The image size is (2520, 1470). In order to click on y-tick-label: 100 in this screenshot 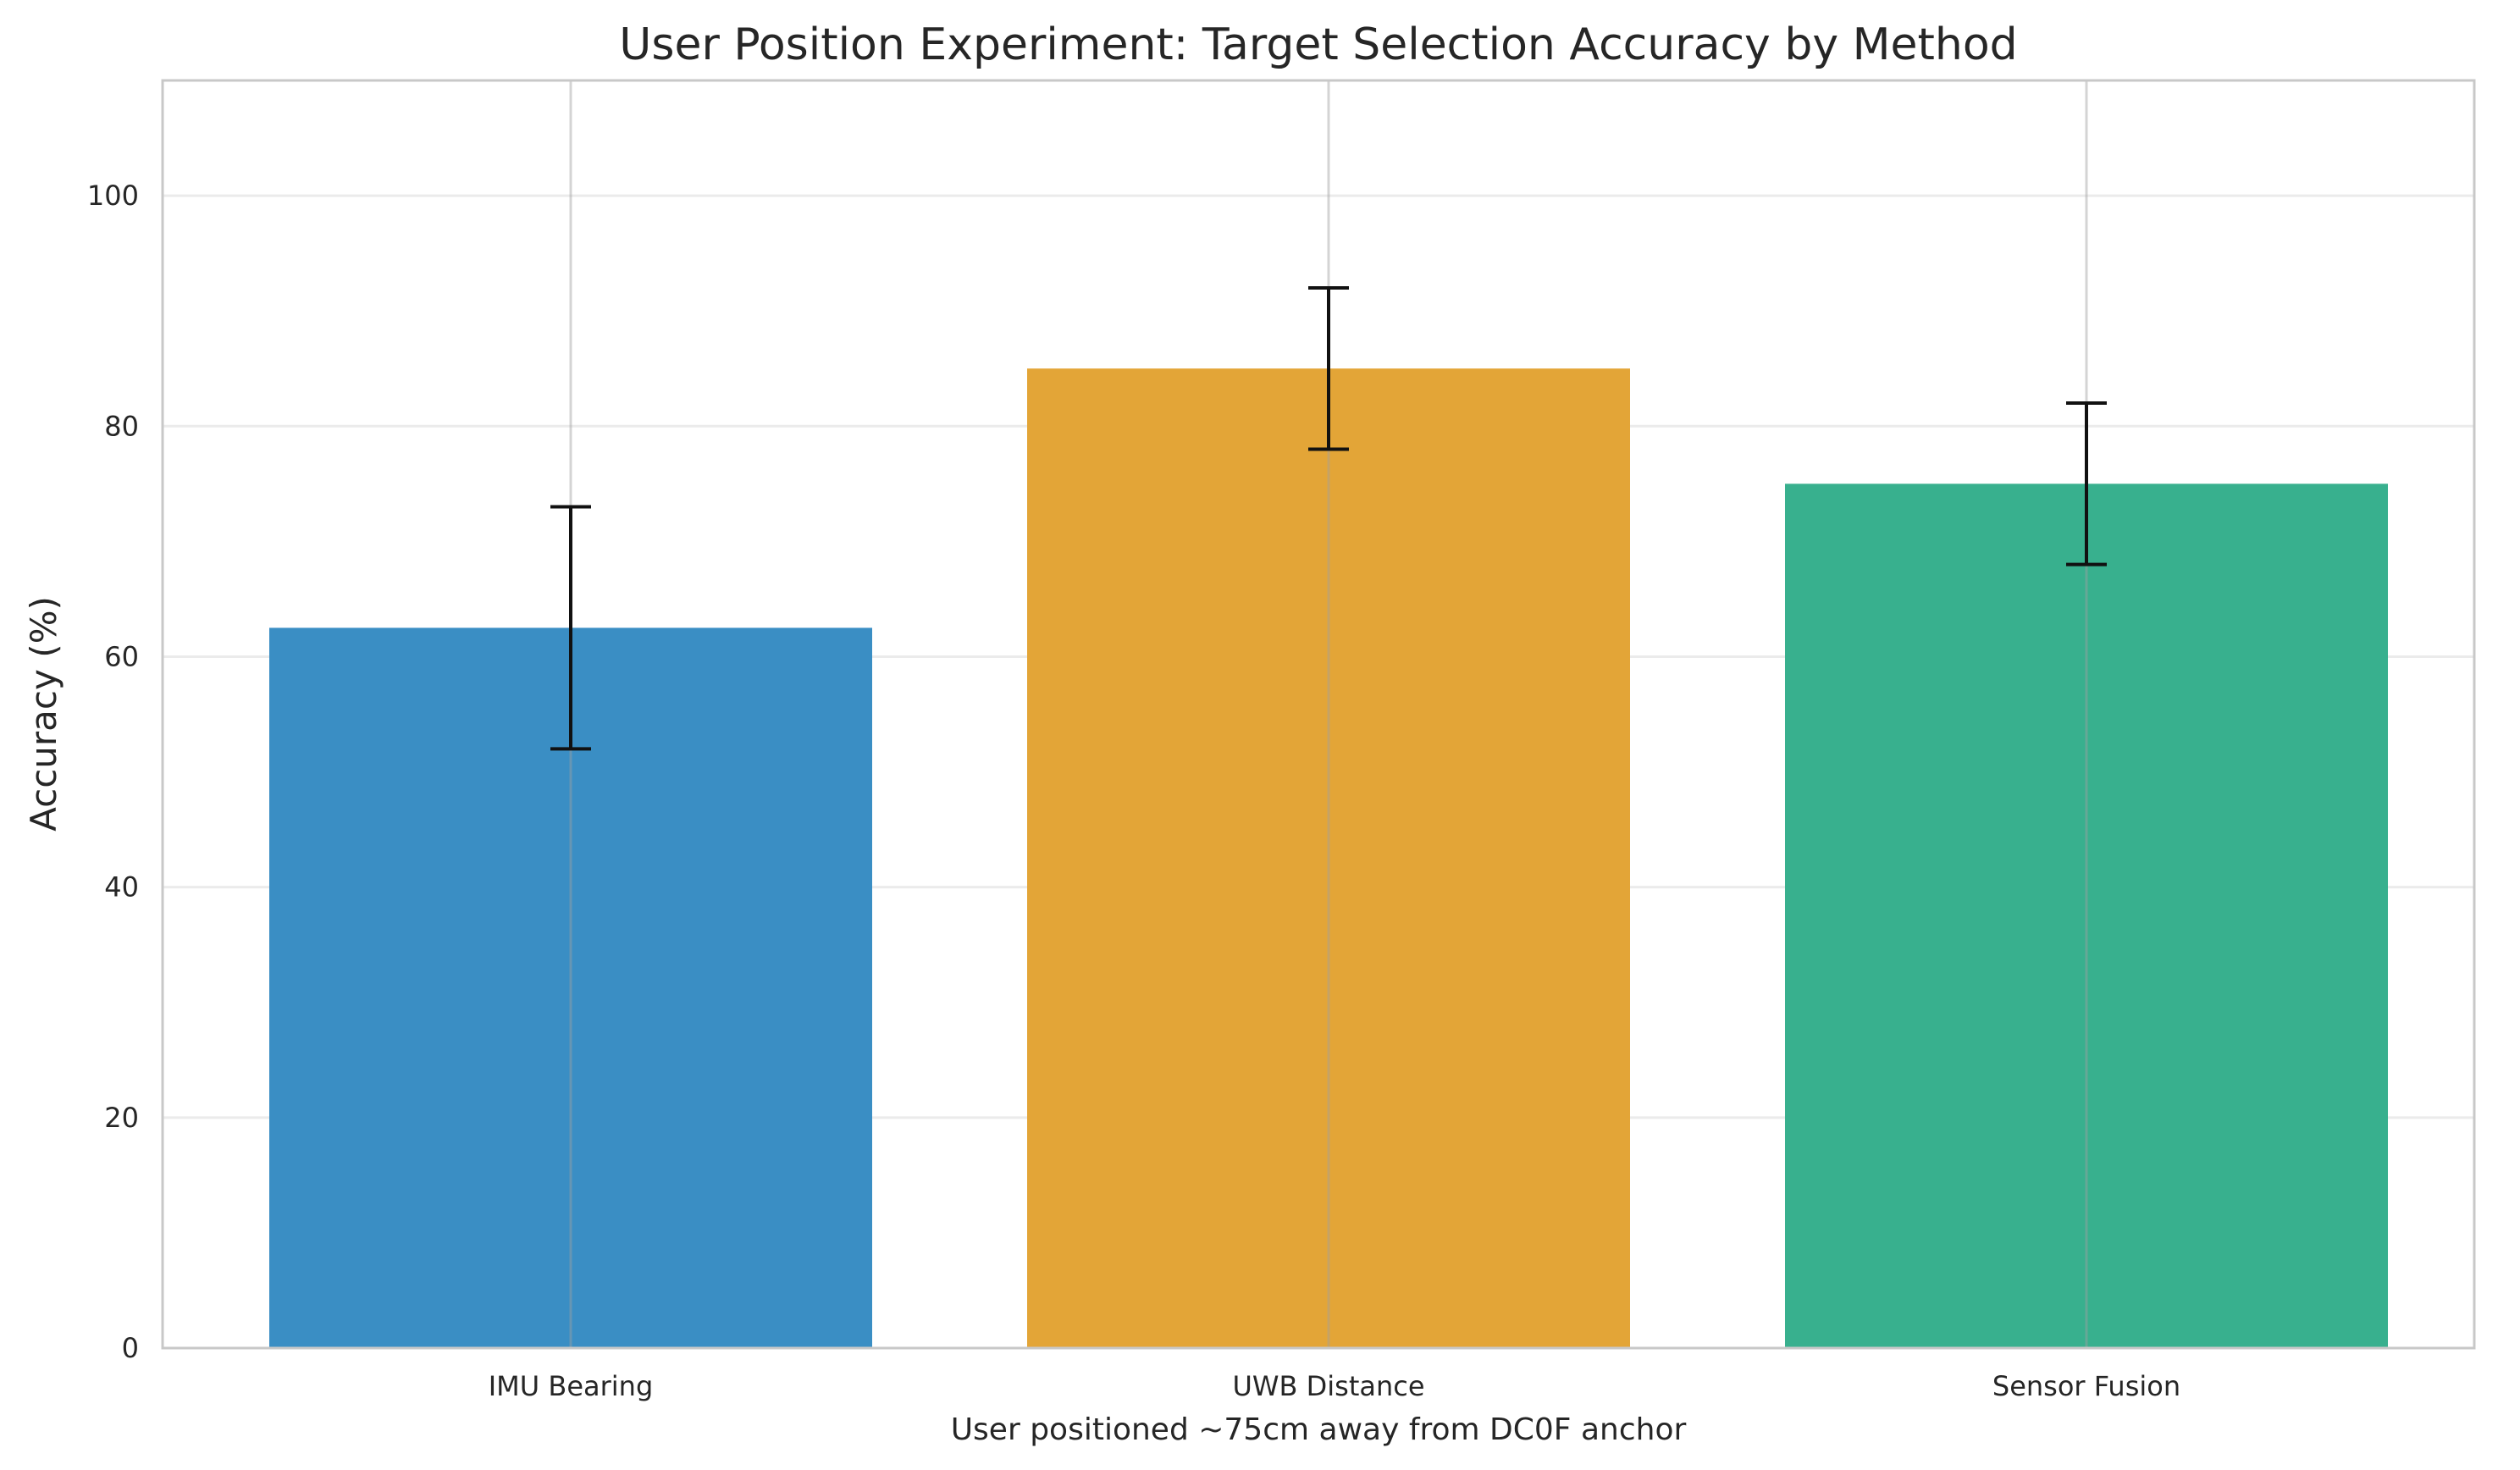, I will do `click(113, 196)`.